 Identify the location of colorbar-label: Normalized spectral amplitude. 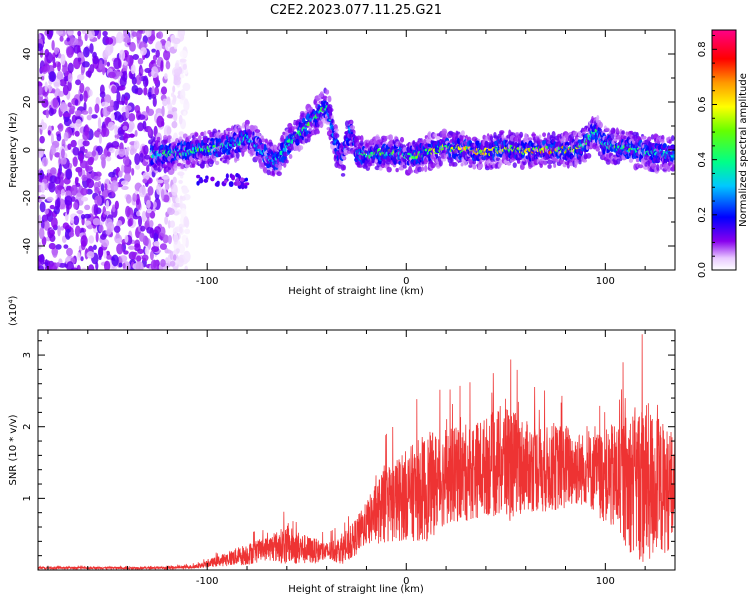
(743, 150).